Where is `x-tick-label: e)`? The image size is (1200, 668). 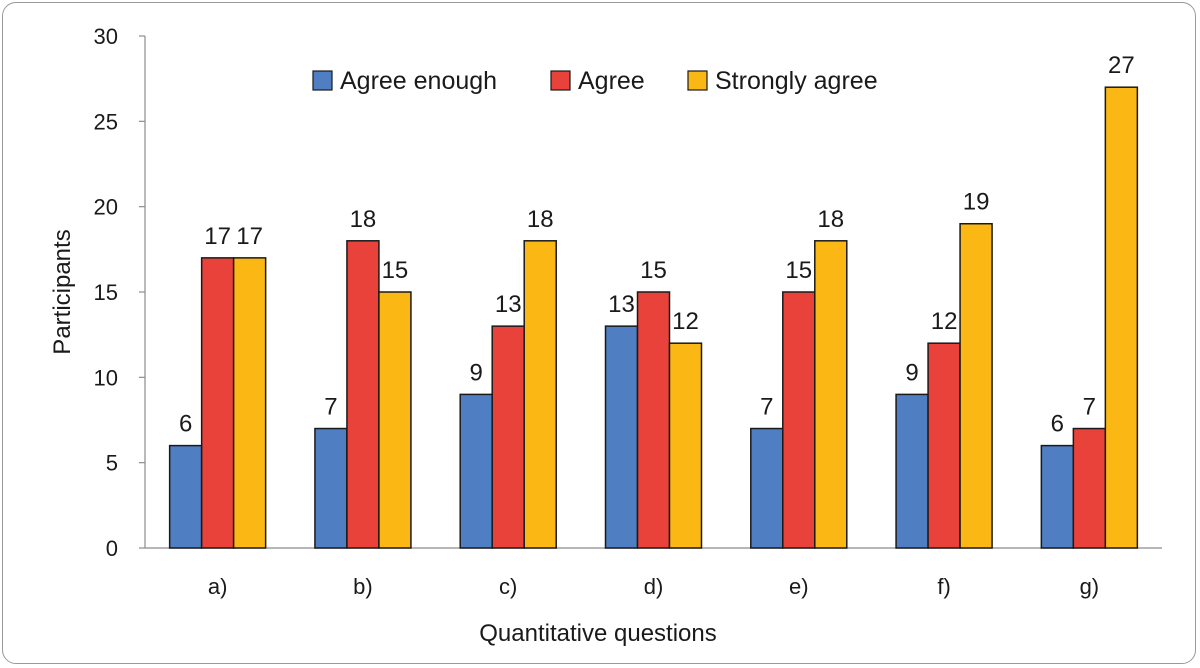 x-tick-label: e) is located at coordinates (799, 586).